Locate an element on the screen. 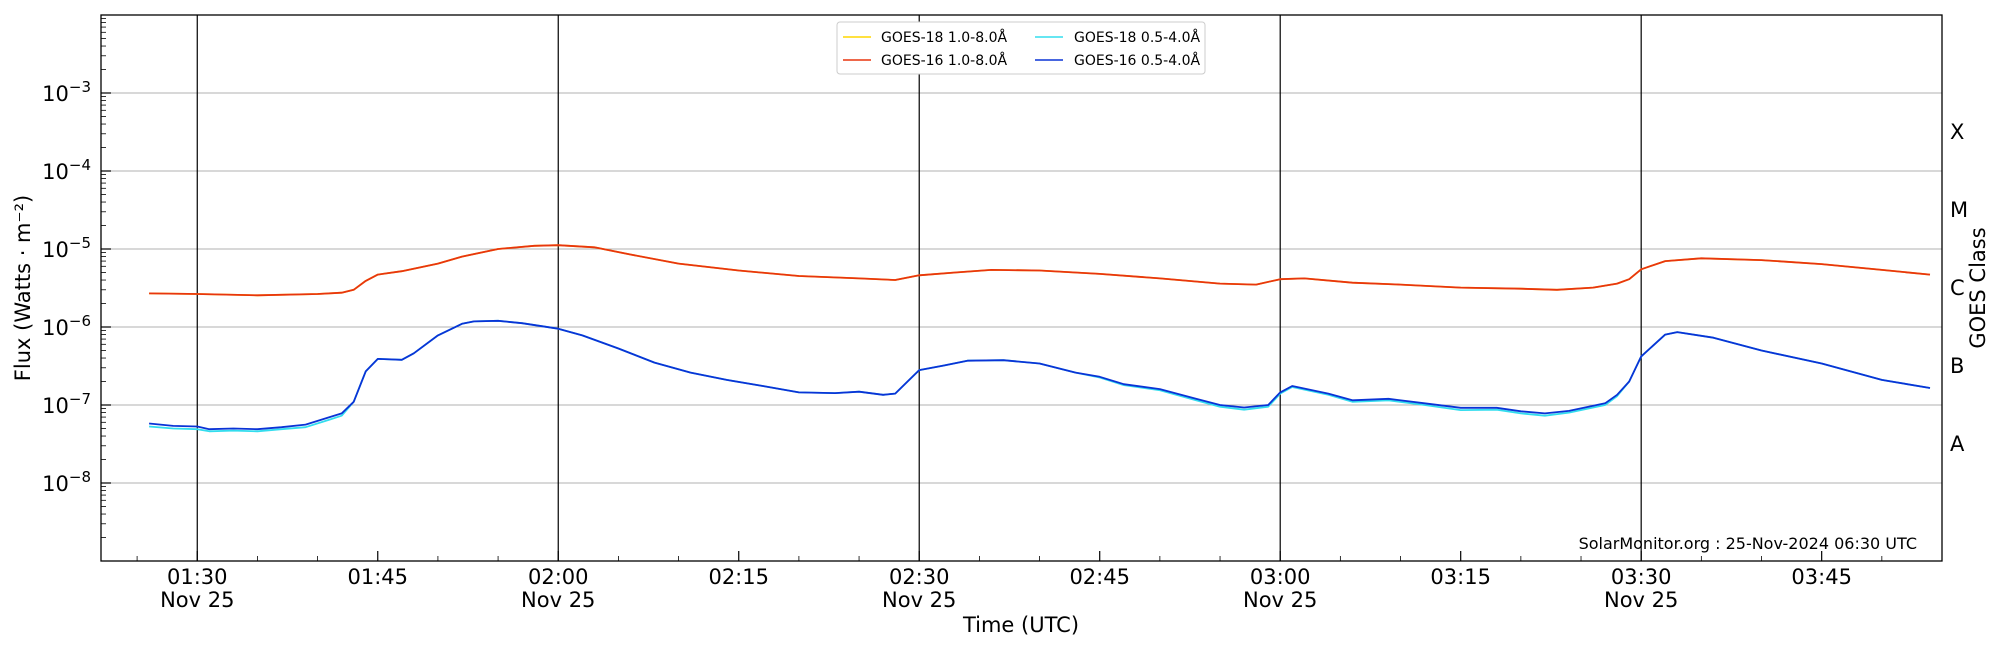  legend-label-goes16-short: GOES-16 0.5-4.0Å is located at coordinates (1137, 60).